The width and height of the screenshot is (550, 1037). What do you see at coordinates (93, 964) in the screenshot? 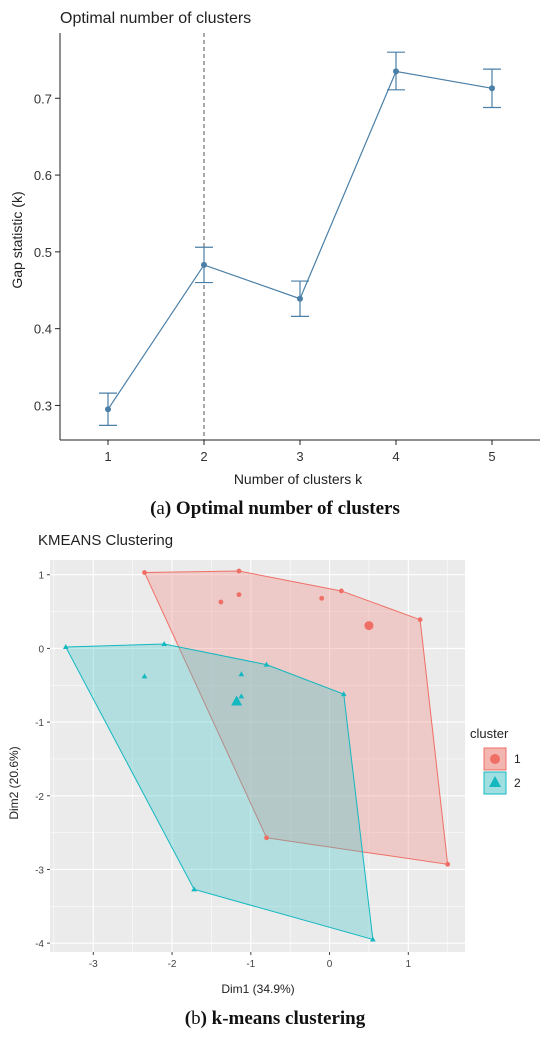
I see `kmeans-x-tick-label: -3` at bounding box center [93, 964].